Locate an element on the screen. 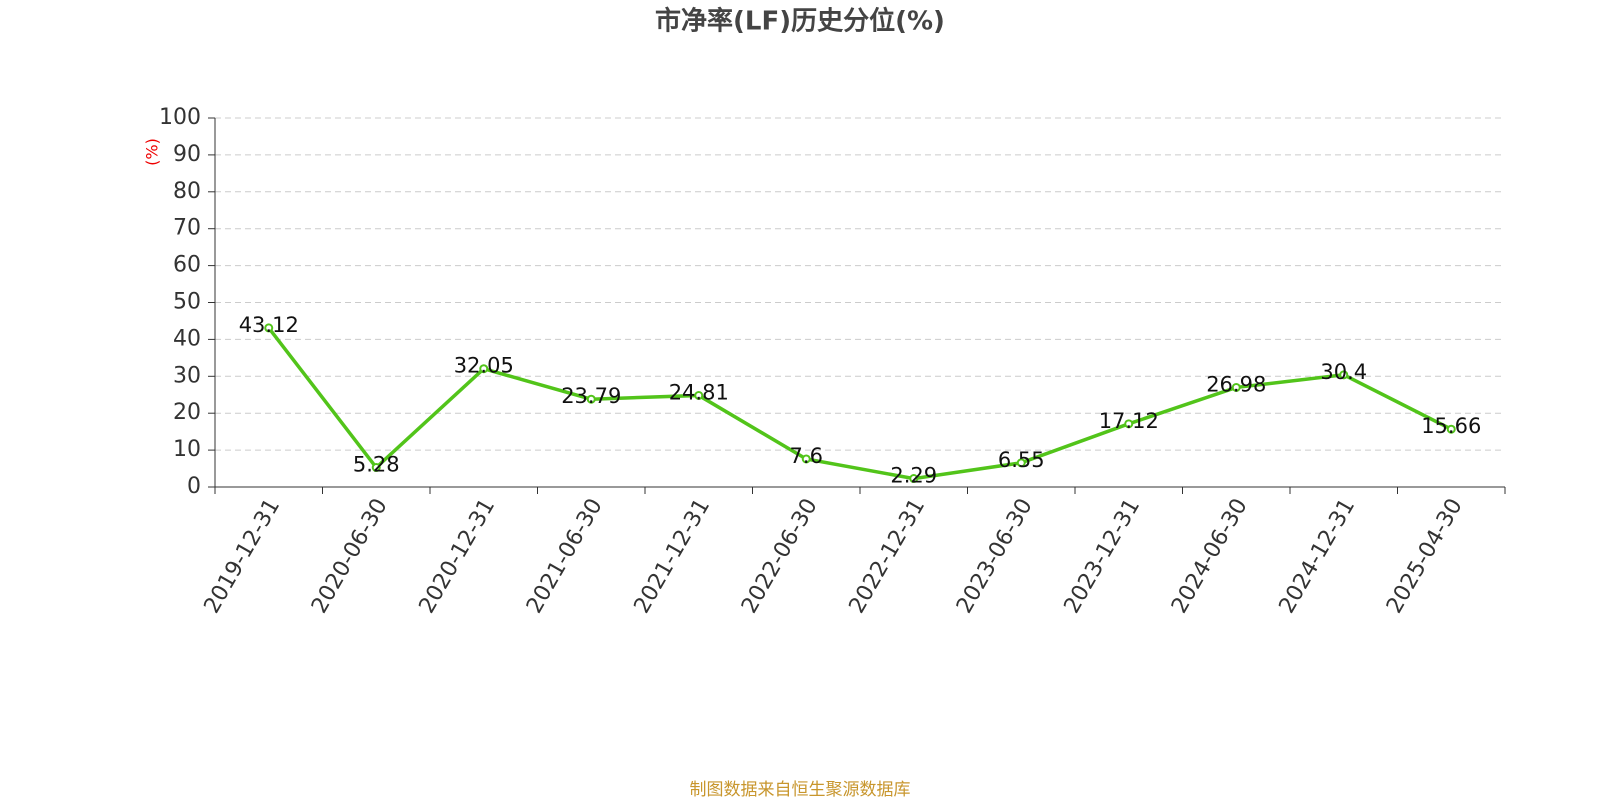  data-label: 6.55 is located at coordinates (1021, 460).